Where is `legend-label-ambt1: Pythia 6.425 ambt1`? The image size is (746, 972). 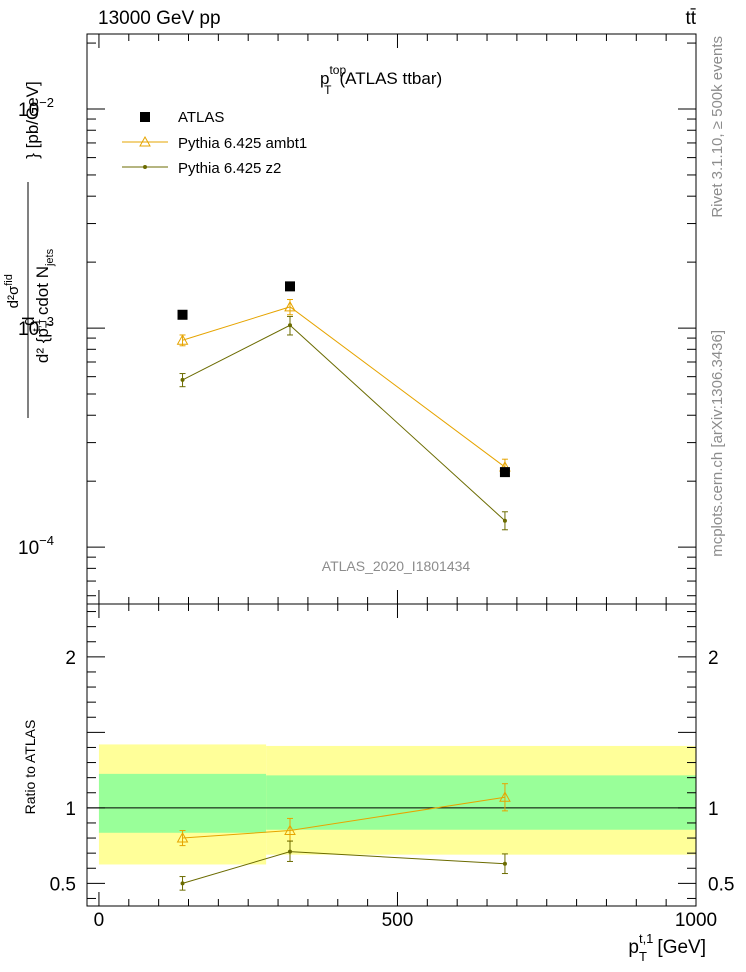
legend-label-ambt1: Pythia 6.425 ambt1 is located at coordinates (242, 143).